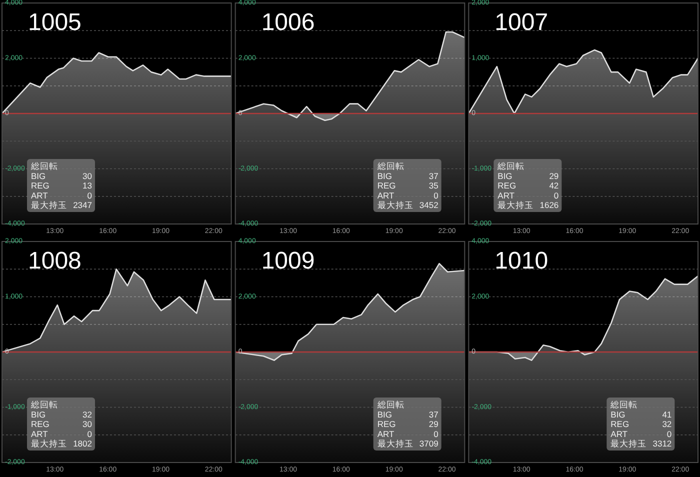 The width and height of the screenshot is (700, 477). Describe the element at coordinates (61, 414) in the screenshot. I see `text: BIG 32` at that location.